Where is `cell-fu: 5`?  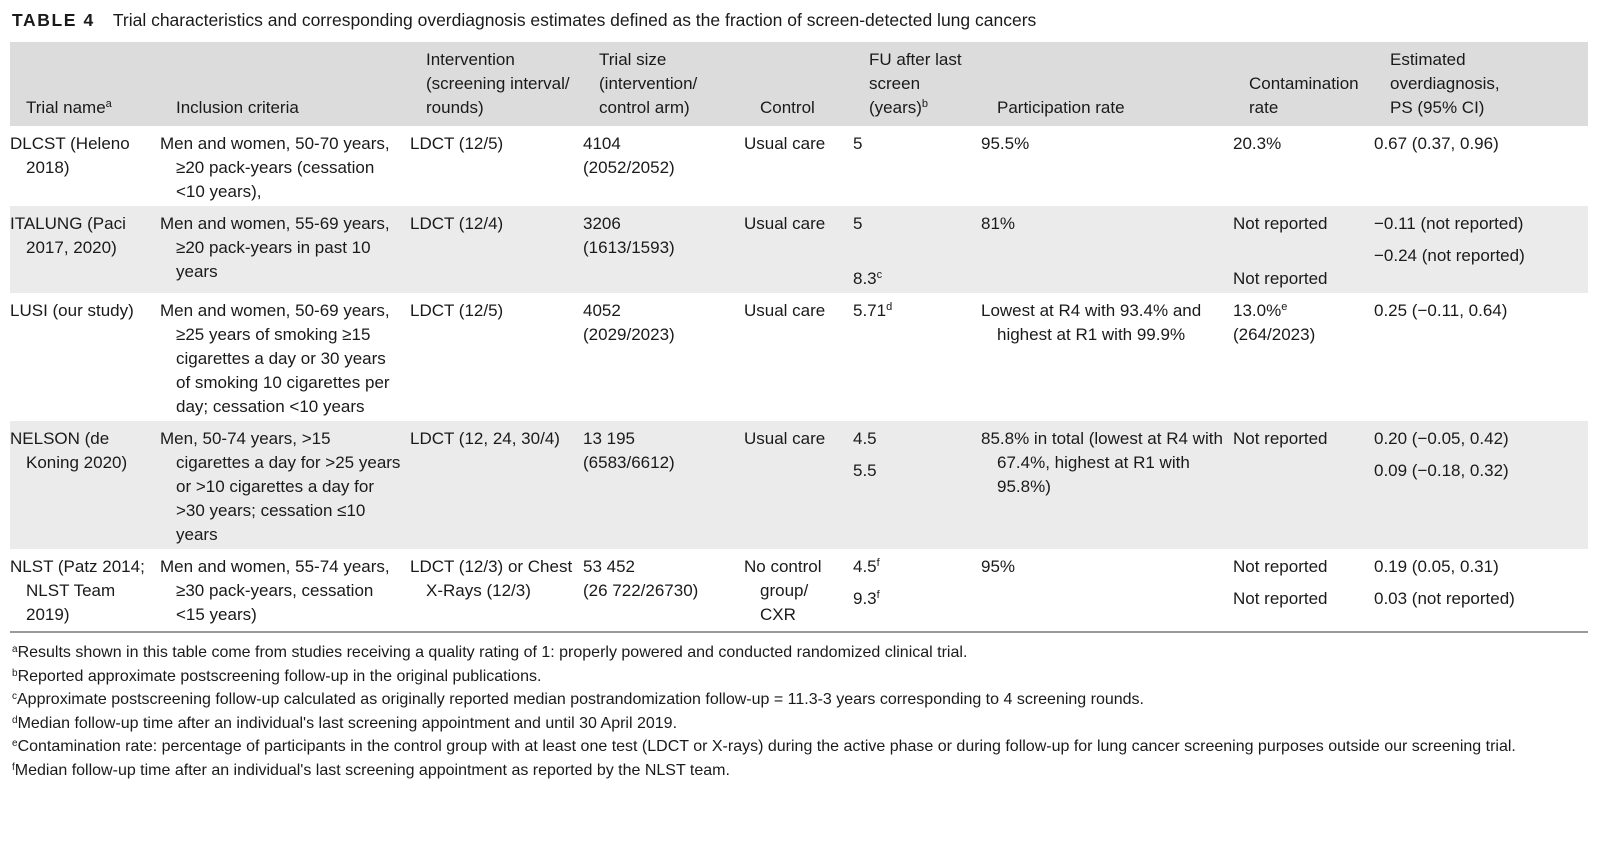
cell-fu: 5 is located at coordinates (858, 143).